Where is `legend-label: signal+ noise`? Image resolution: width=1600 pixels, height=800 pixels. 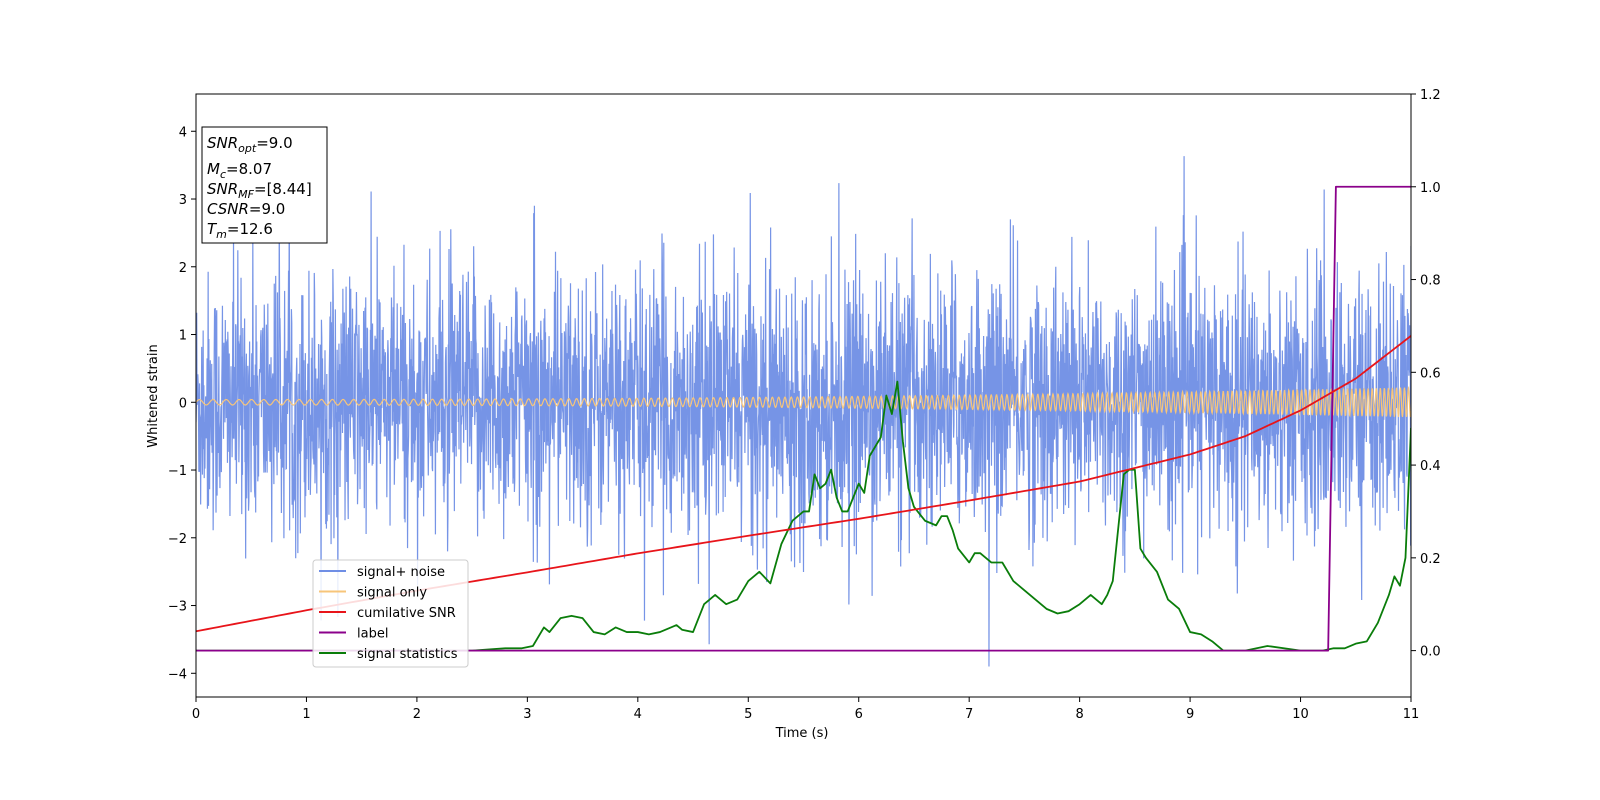
legend-label: signal+ noise is located at coordinates (401, 572).